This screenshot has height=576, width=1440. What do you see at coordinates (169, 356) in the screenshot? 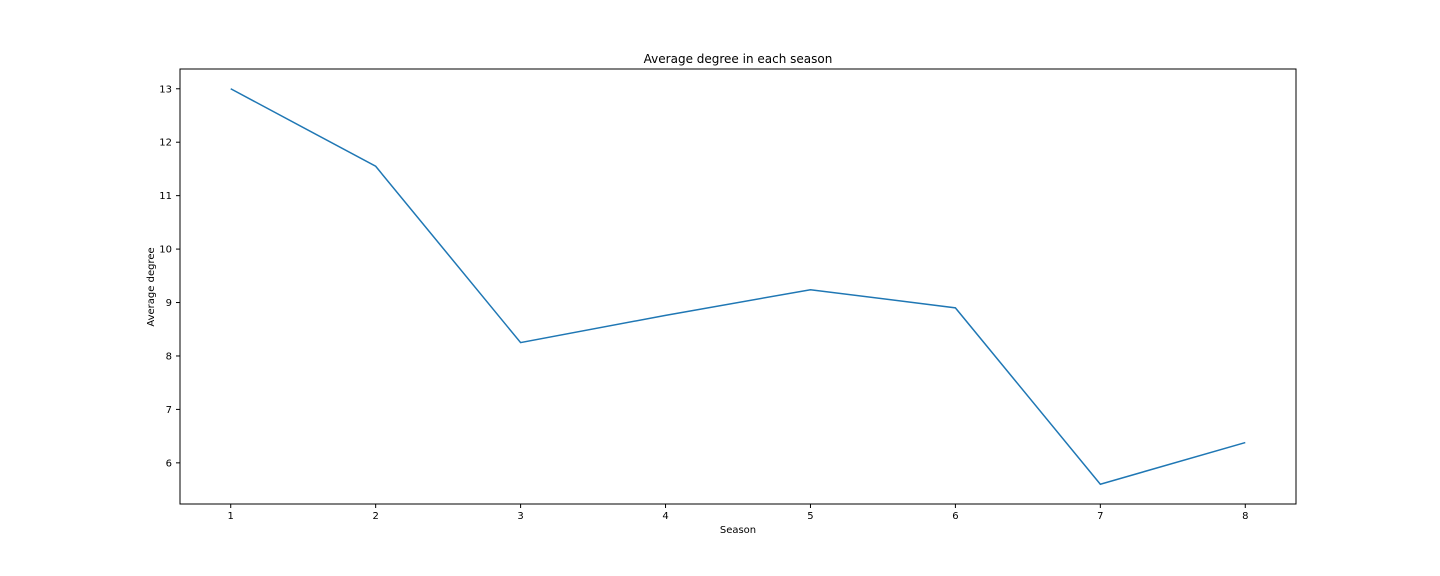
I see `y-tick-label: 8` at bounding box center [169, 356].